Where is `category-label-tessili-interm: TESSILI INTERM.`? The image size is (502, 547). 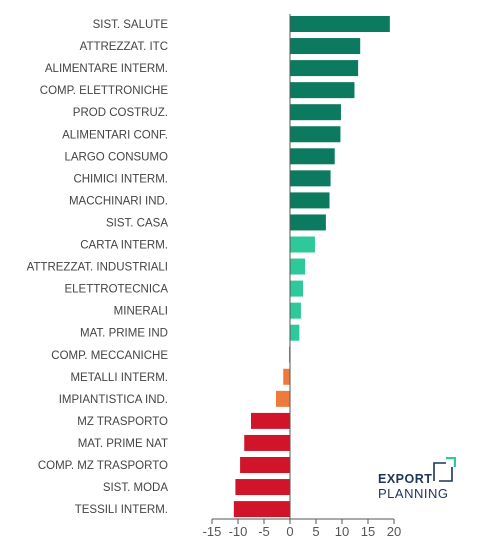
category-label-tessili-interm: TESSILI INTERM. is located at coordinates (121, 510).